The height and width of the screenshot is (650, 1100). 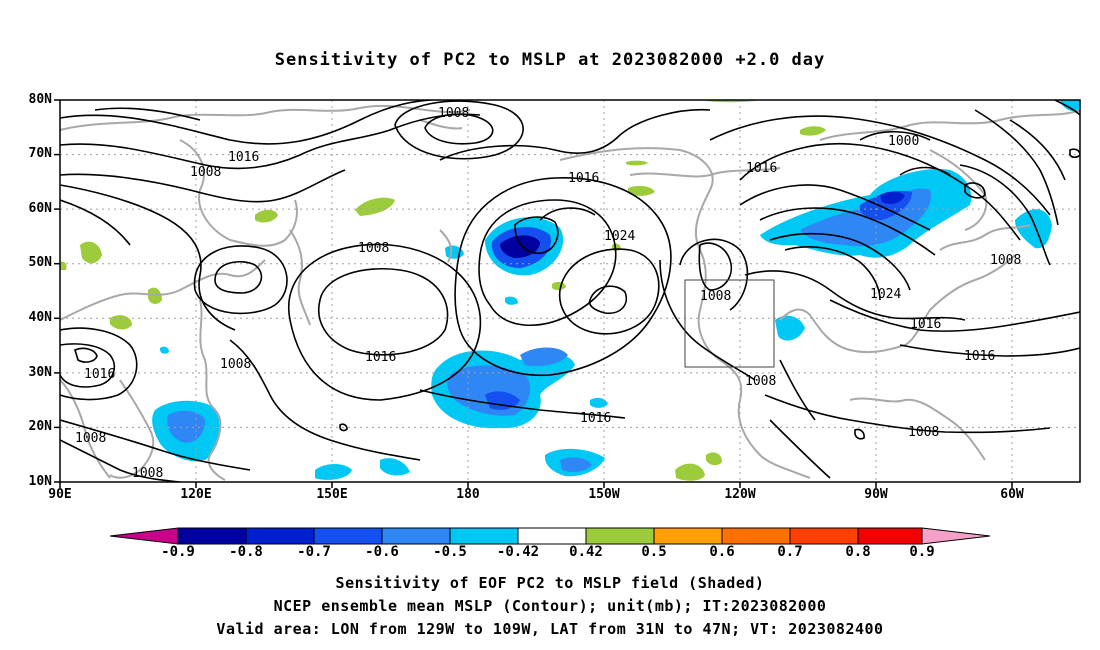 What do you see at coordinates (40, 317) in the screenshot?
I see `lat-label: 40N` at bounding box center [40, 317].